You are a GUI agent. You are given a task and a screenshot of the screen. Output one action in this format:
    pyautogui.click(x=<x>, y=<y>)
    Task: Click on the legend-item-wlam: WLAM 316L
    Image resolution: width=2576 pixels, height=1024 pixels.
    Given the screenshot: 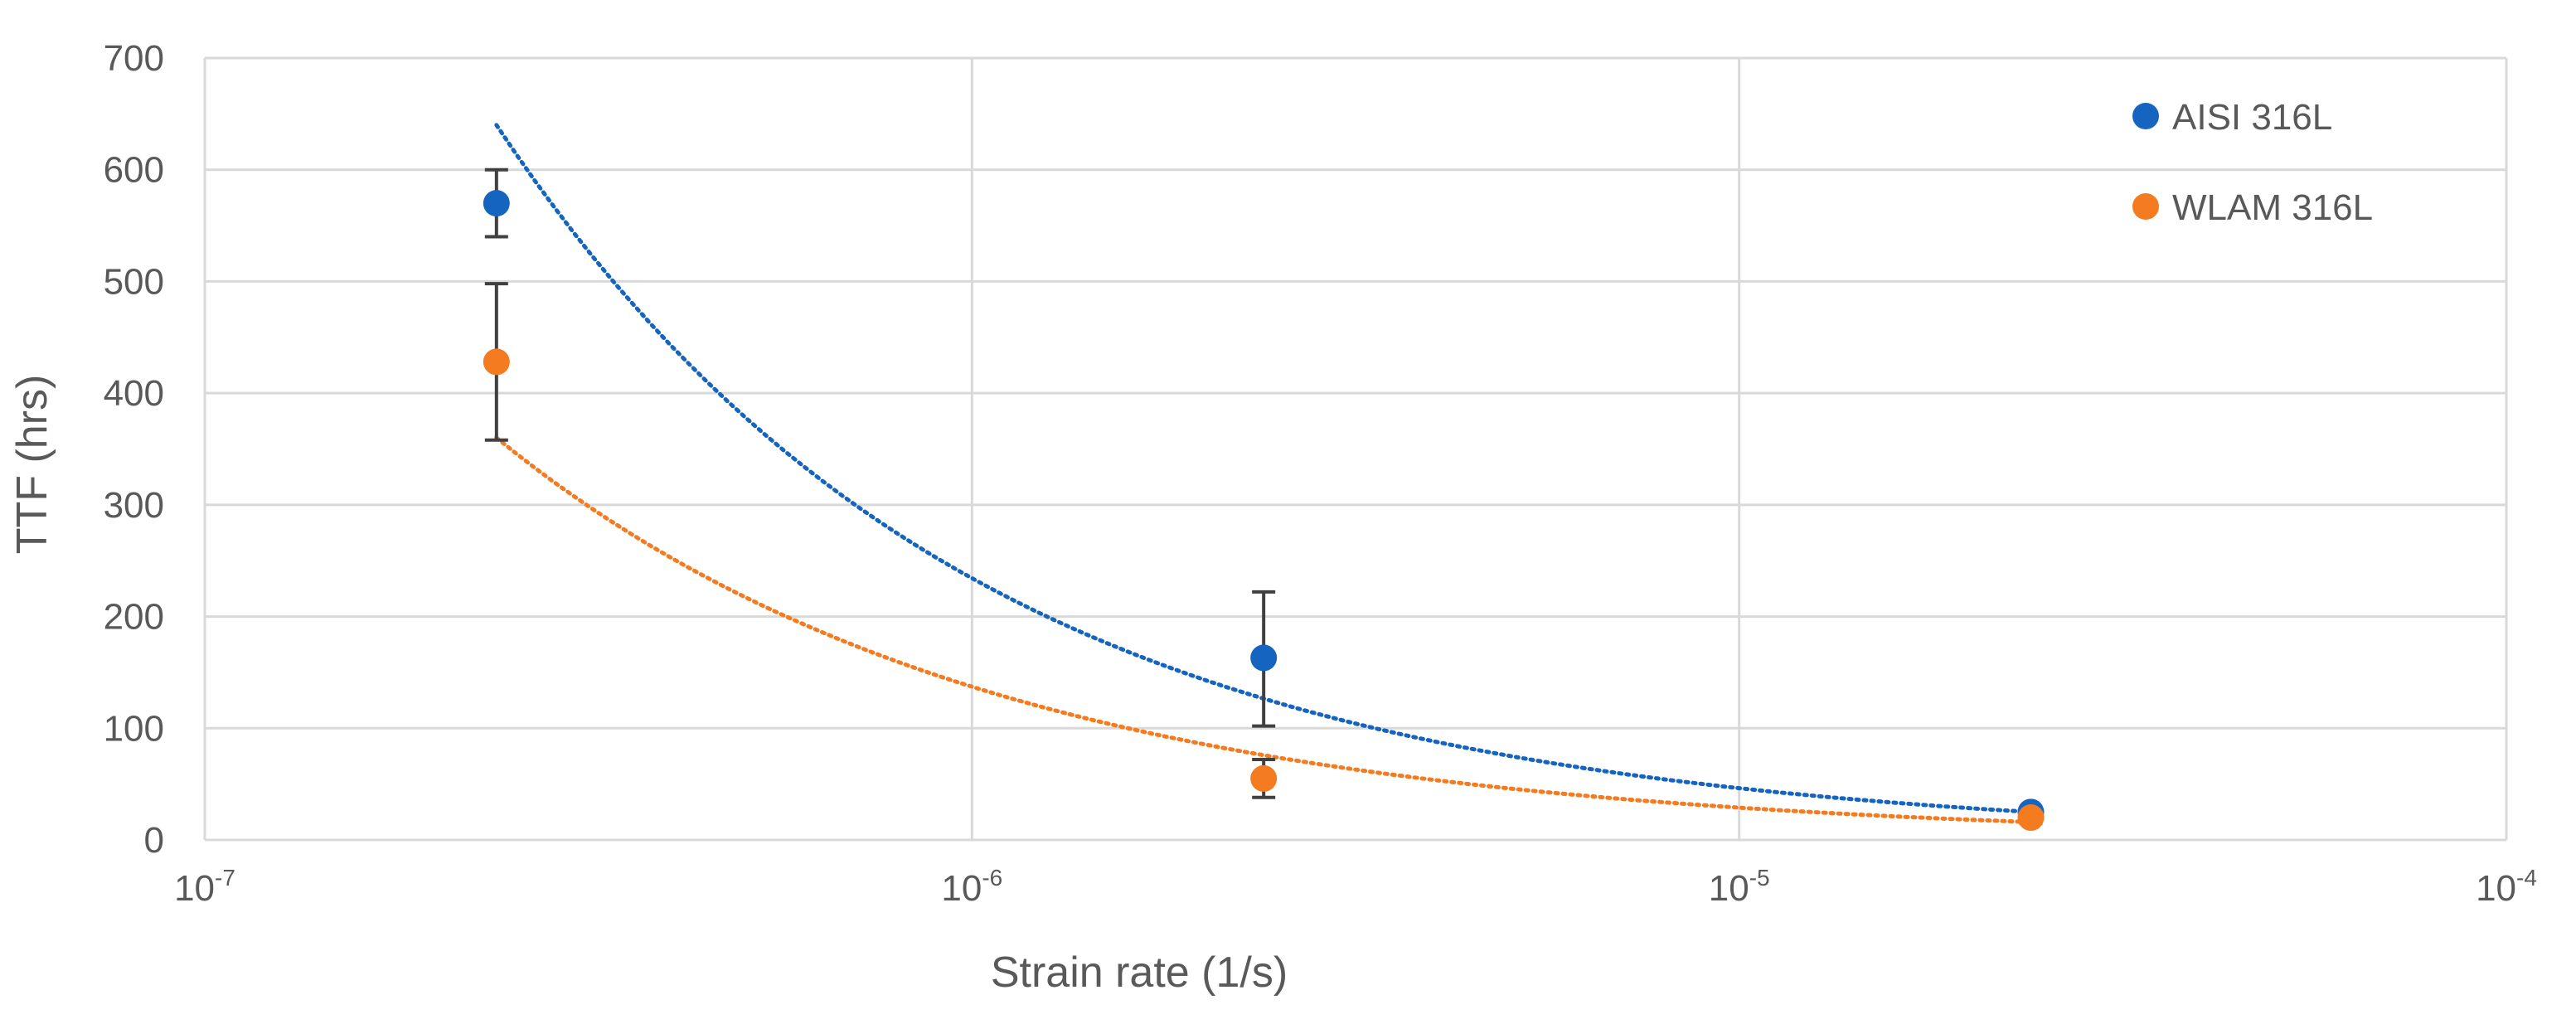 What is the action you would take?
    pyautogui.click(x=2252, y=207)
    